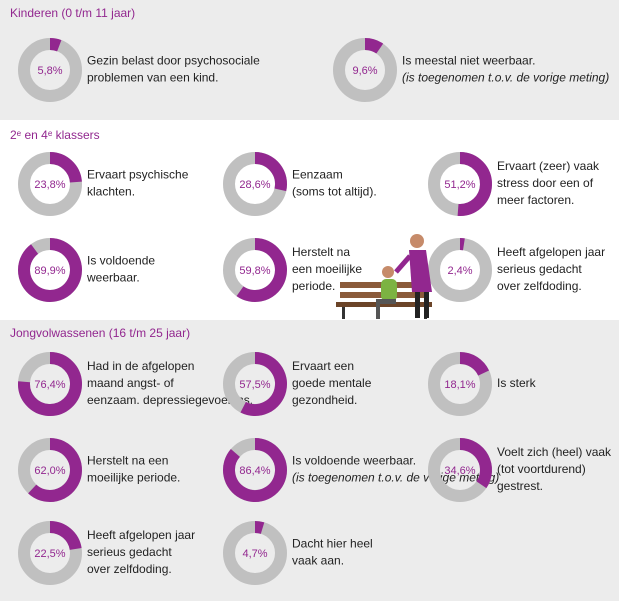  Describe the element at coordinates (459, 271) in the screenshot. I see `donut-label: 2,4%` at that location.